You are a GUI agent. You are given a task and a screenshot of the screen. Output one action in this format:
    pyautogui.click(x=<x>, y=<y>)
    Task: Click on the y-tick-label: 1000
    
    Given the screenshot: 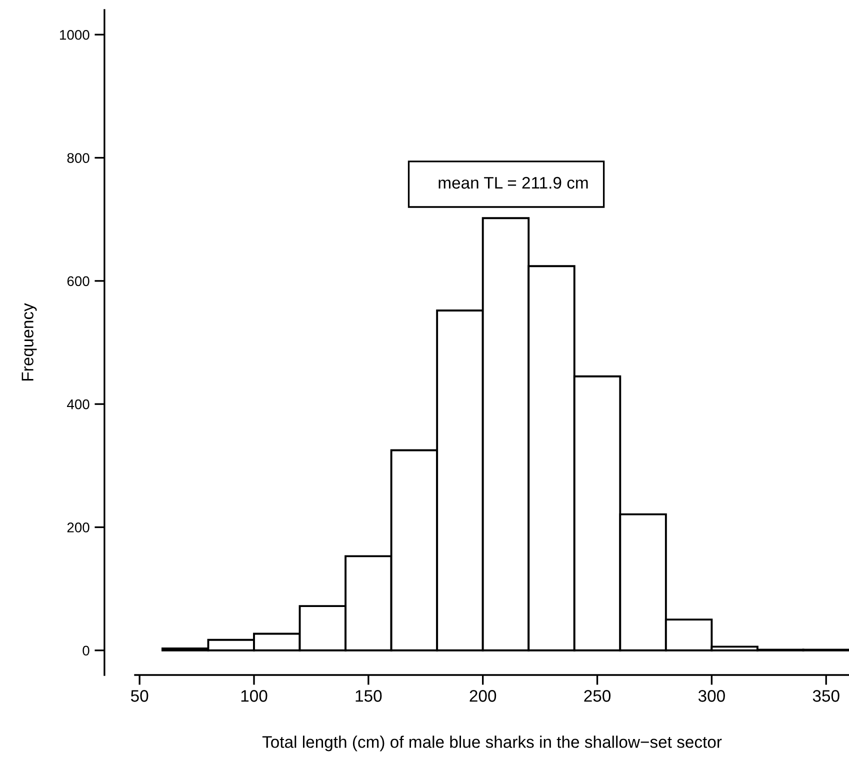 What is the action you would take?
    pyautogui.click(x=75, y=35)
    